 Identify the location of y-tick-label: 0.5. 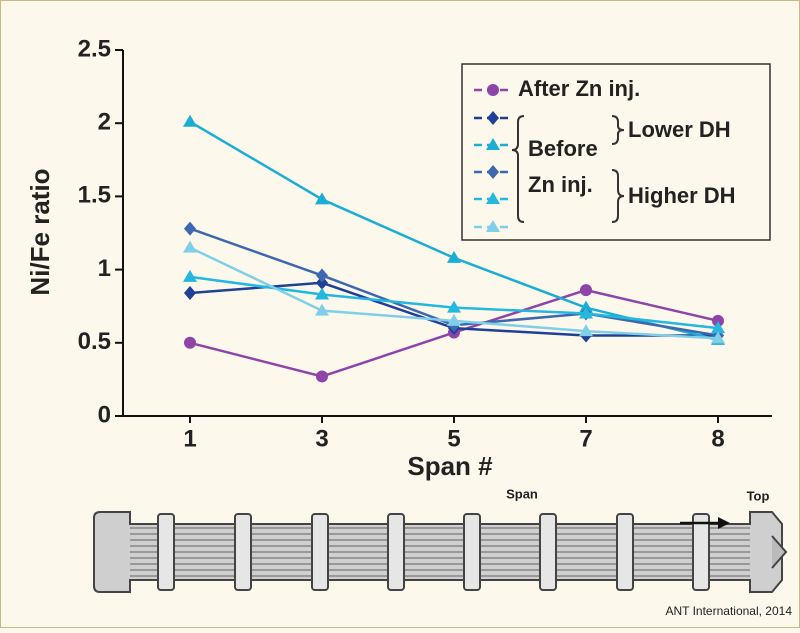
(94, 341).